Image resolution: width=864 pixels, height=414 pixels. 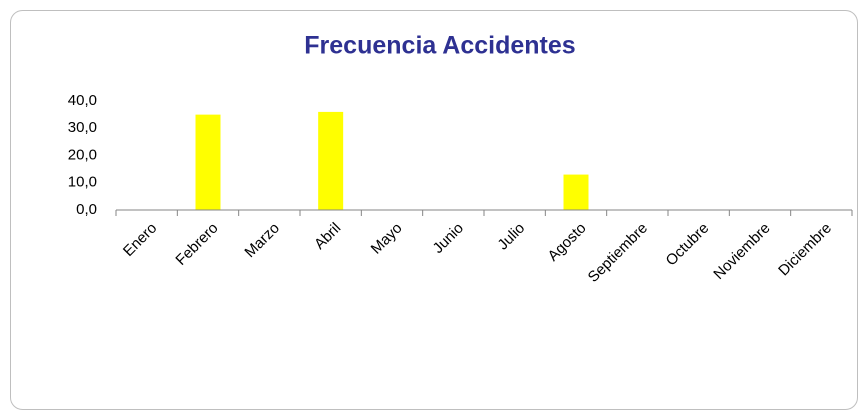 I want to click on y-tick-label: 40,0, so click(x=82, y=100).